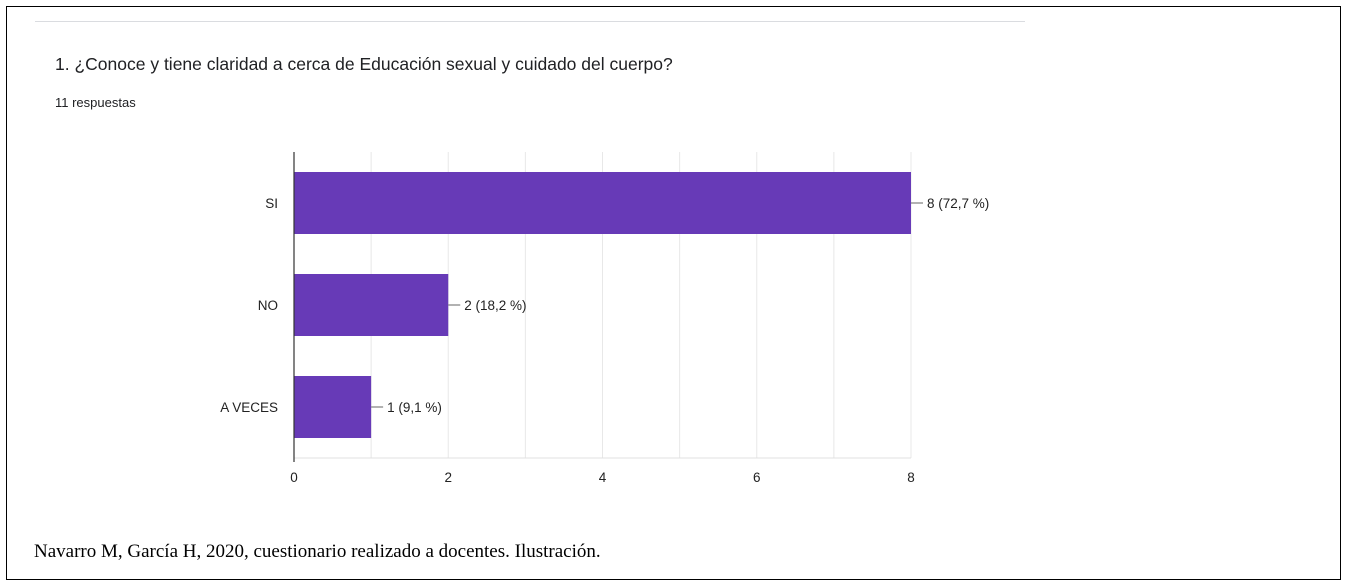 The height and width of the screenshot is (586, 1351). I want to click on category-label: NO, so click(268, 305).